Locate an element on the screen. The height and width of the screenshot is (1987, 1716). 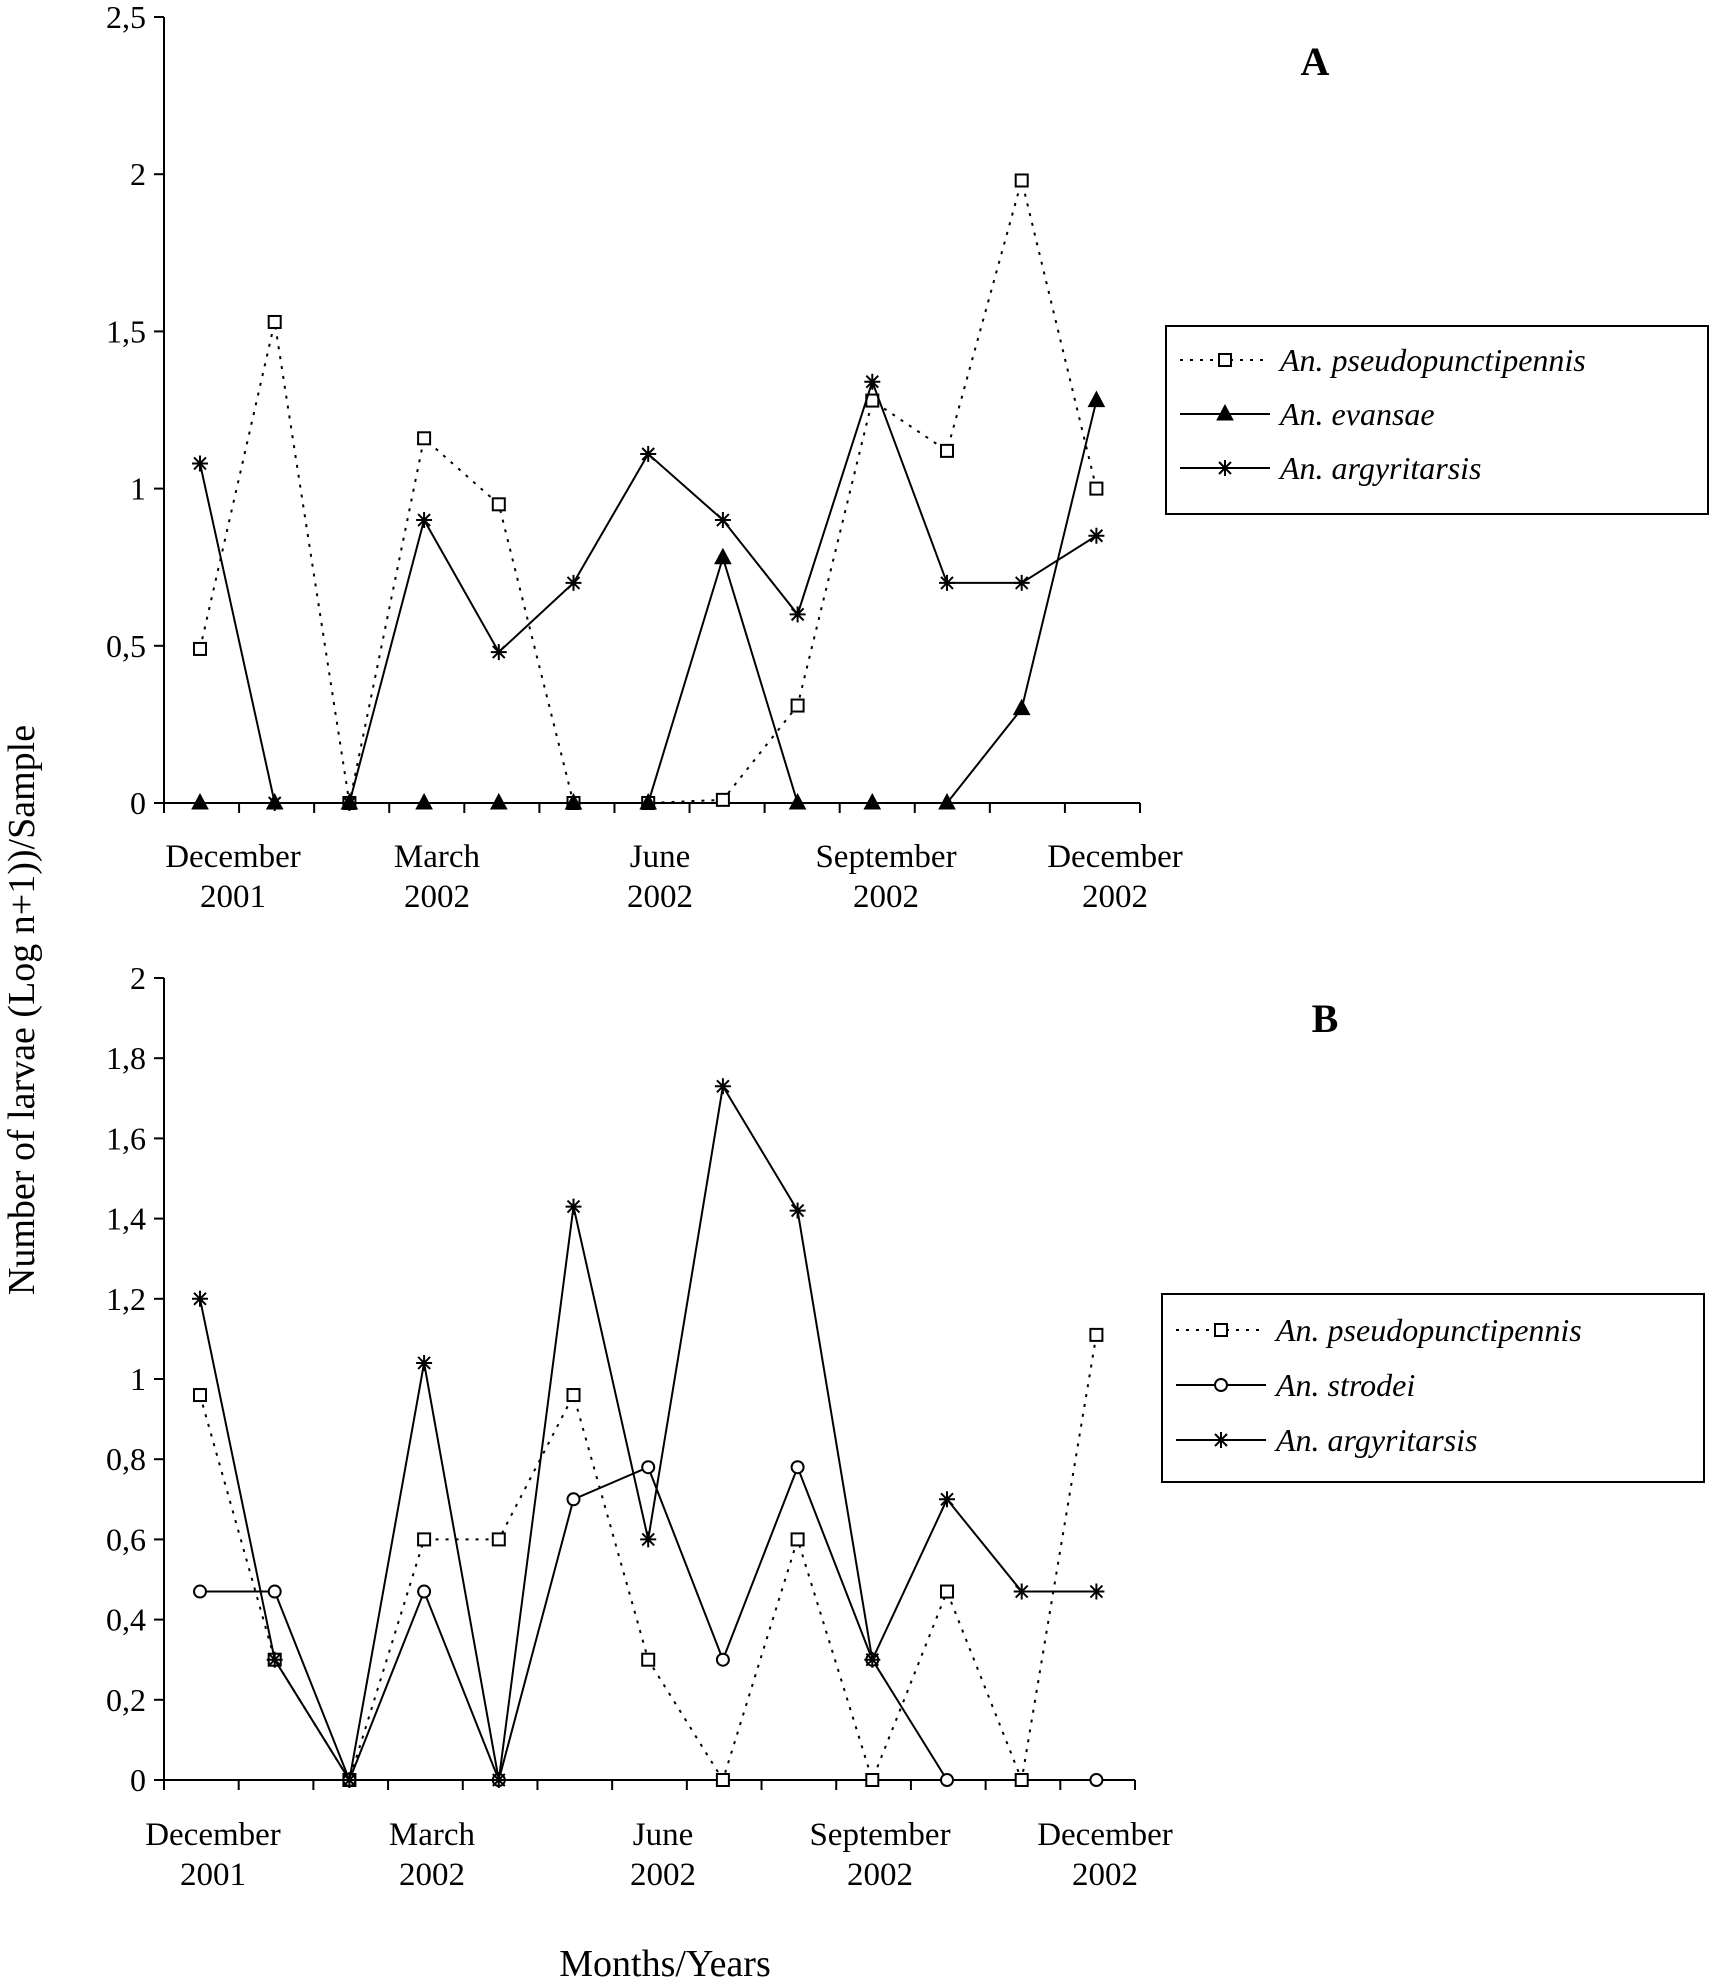
legend-label: An. strodei is located at coordinates (1344, 1385).